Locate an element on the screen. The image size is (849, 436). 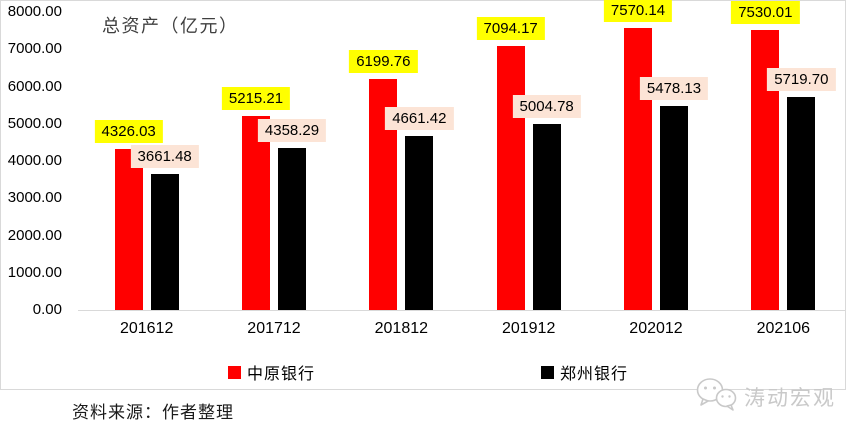
y-tick-label: 8000.00 is located at coordinates (34, 11).